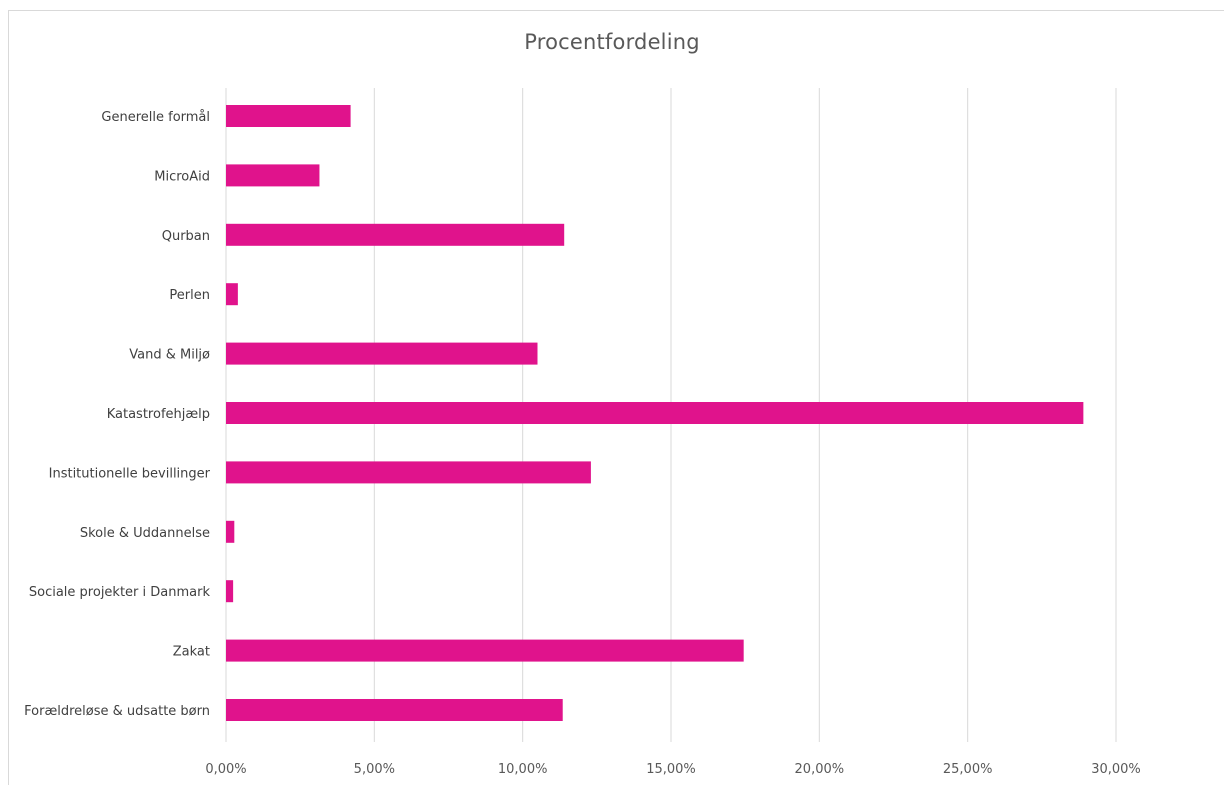  Describe the element at coordinates (182, 176) in the screenshot. I see `category-label: MicroAid` at that location.